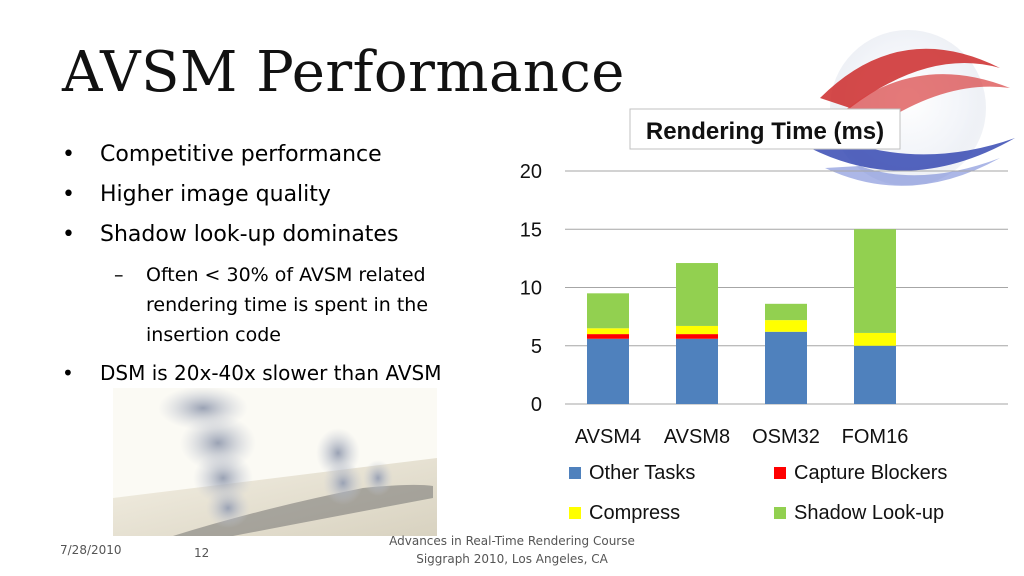 This screenshot has width=1024, height=576. I want to click on dash-glyph: –, so click(119, 275).